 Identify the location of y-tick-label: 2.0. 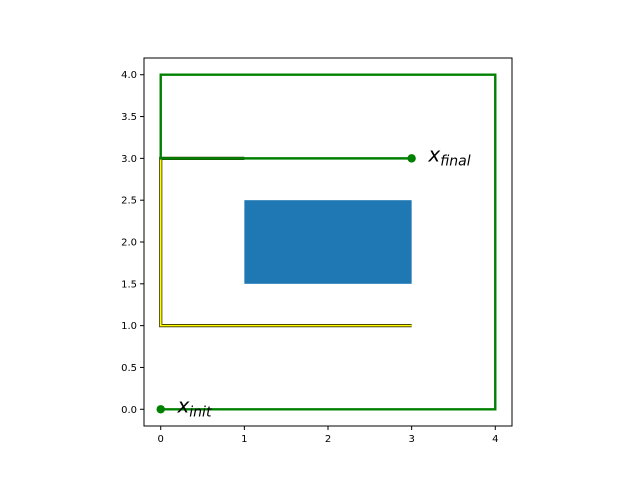
(129, 243).